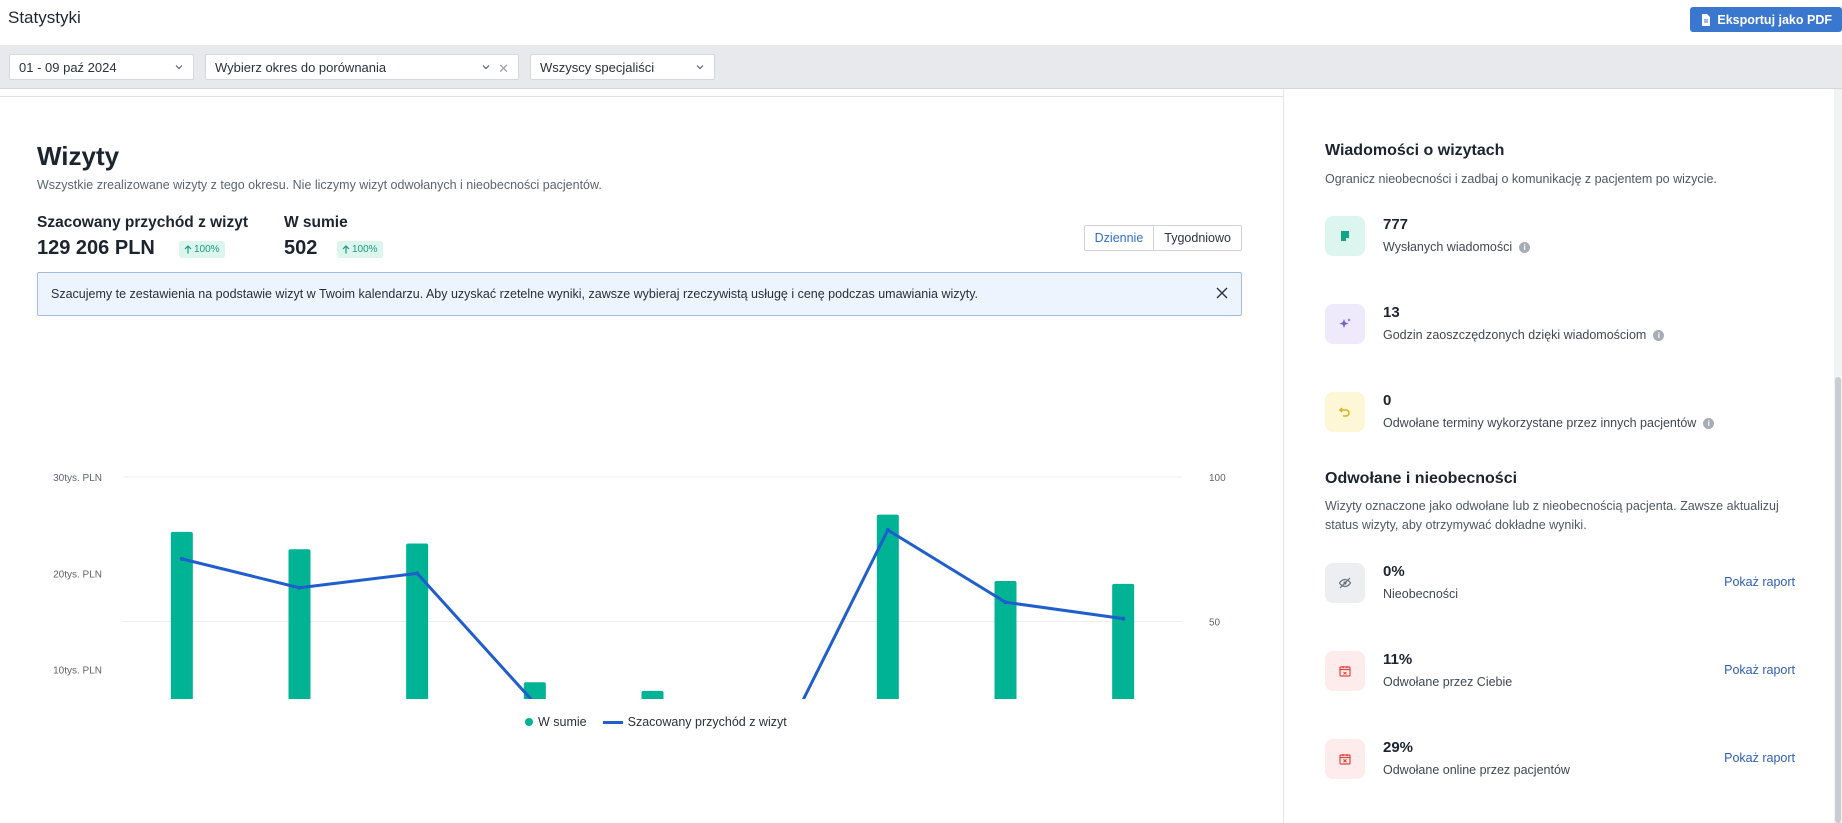  What do you see at coordinates (301, 248) in the screenshot?
I see `total-value: 502` at bounding box center [301, 248].